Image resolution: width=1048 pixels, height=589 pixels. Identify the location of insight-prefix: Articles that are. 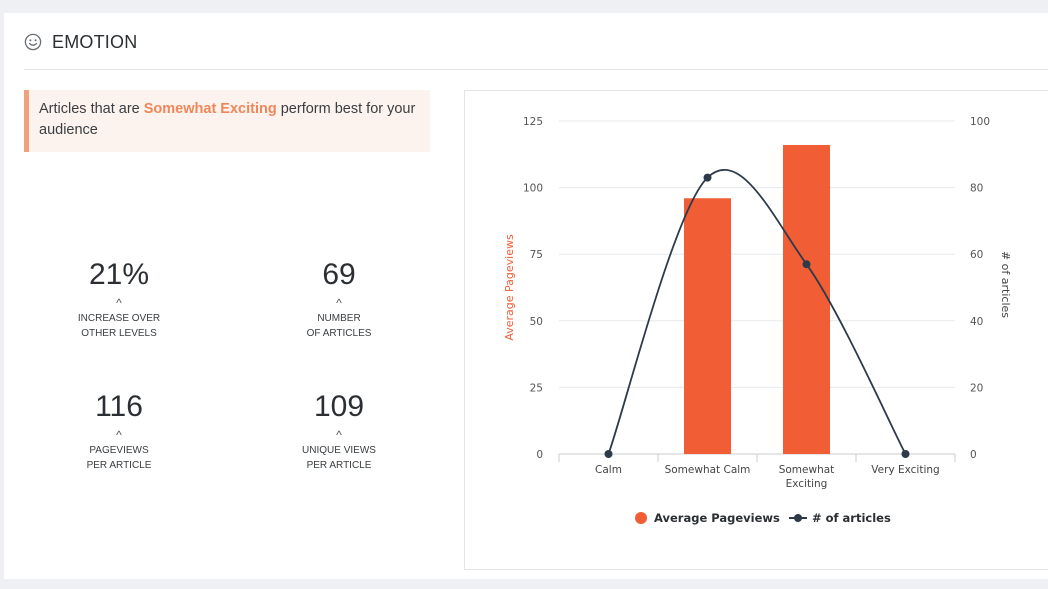
(91, 109).